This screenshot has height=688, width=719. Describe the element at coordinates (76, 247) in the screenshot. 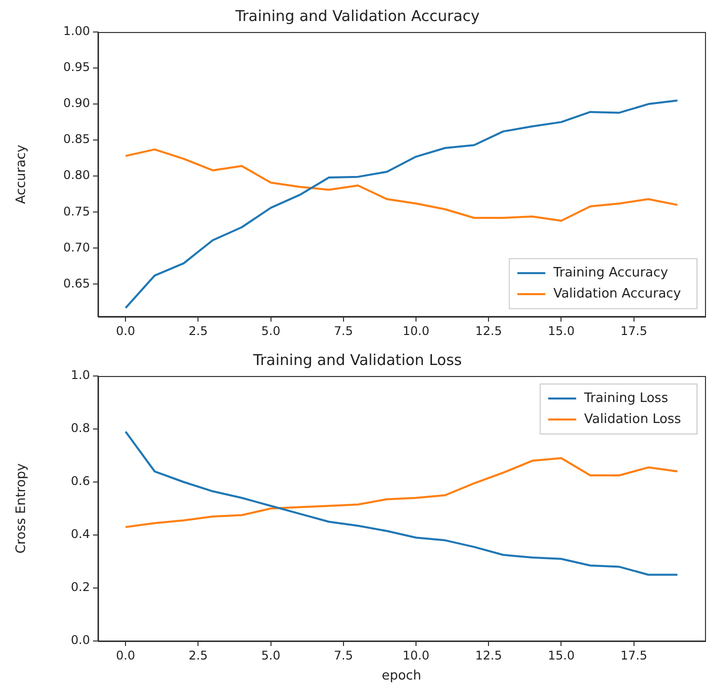

I see `y-tick-label: 0.70` at that location.